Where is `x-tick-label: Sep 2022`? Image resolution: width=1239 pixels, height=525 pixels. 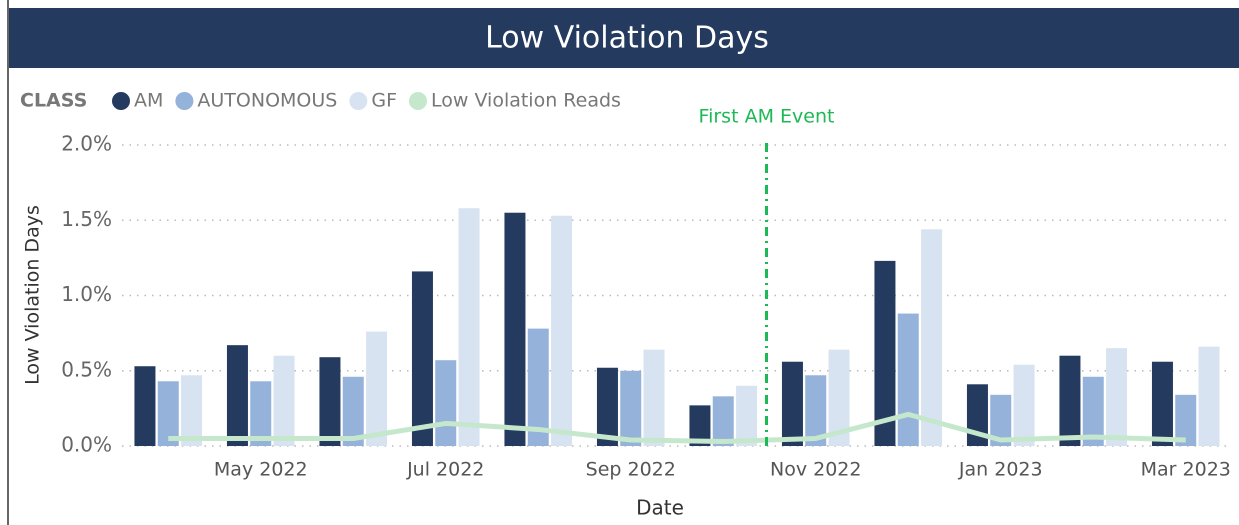 x-tick-label: Sep 2022 is located at coordinates (631, 470).